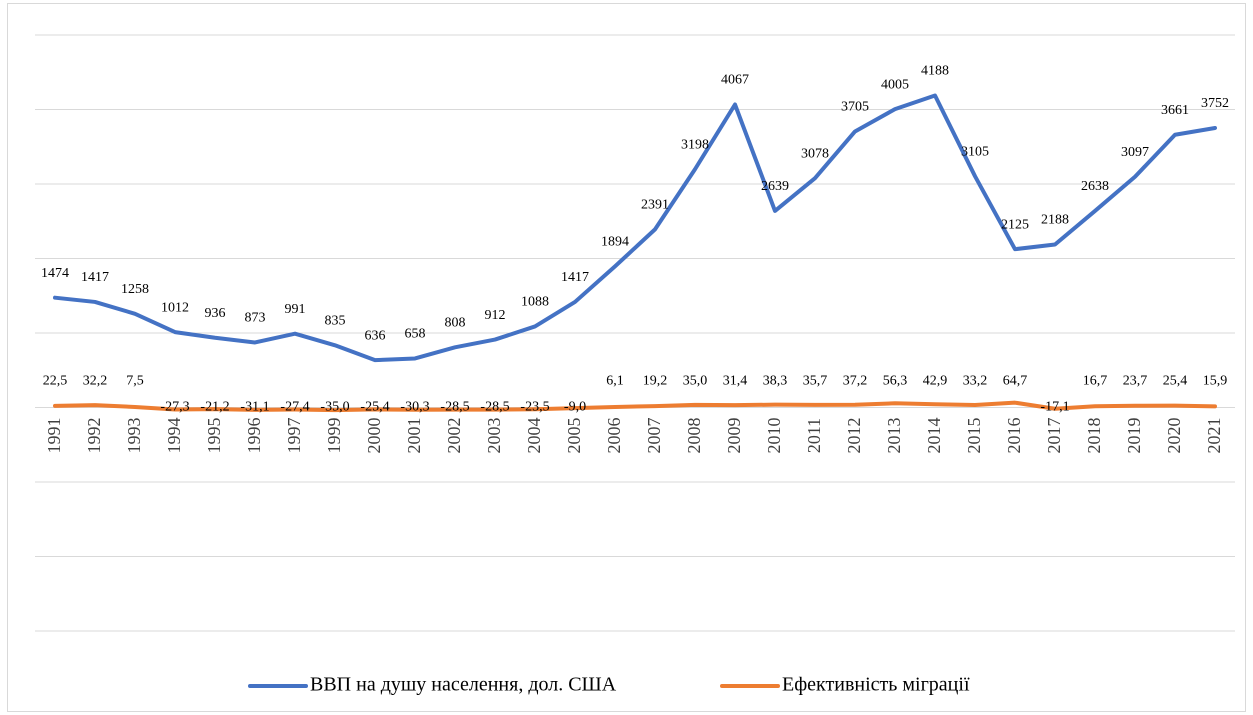 This screenshot has height=715, width=1253. I want to click on data-label: 1474, so click(55, 273).